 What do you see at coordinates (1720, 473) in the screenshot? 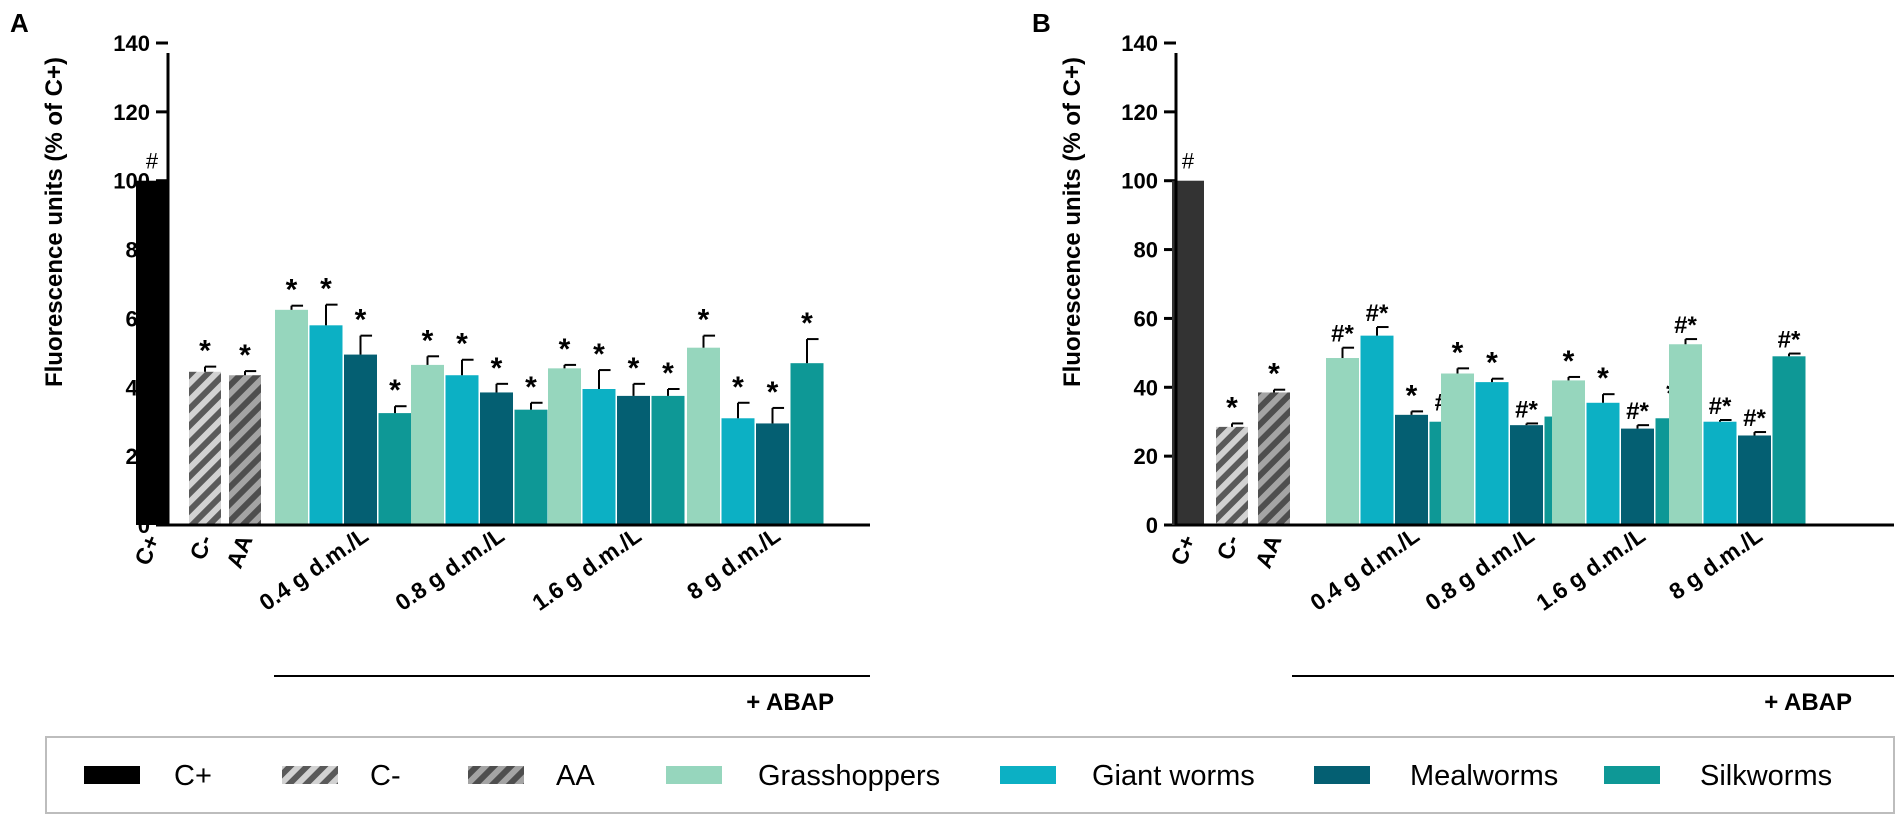
I see `panel-b-8-g-d-m-l-giant-worms-bar` at bounding box center [1720, 473].